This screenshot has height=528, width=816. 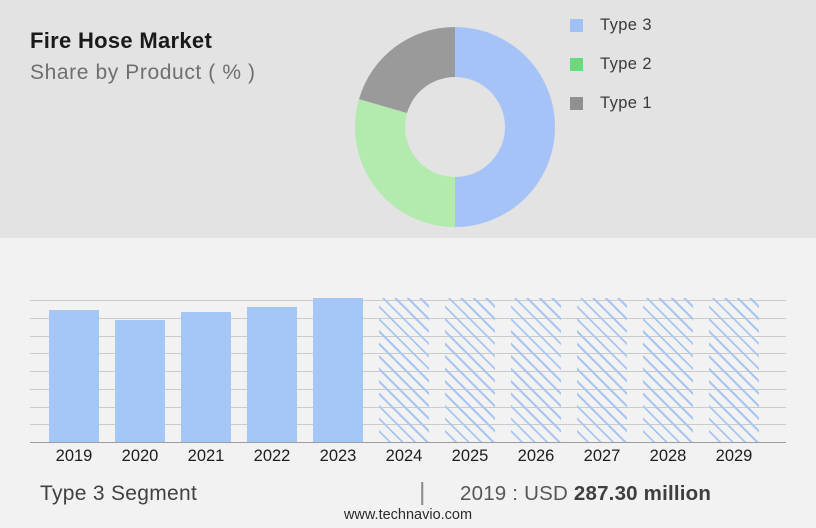 I want to click on page-subtitle: Share by Product ( % ), so click(x=143, y=72).